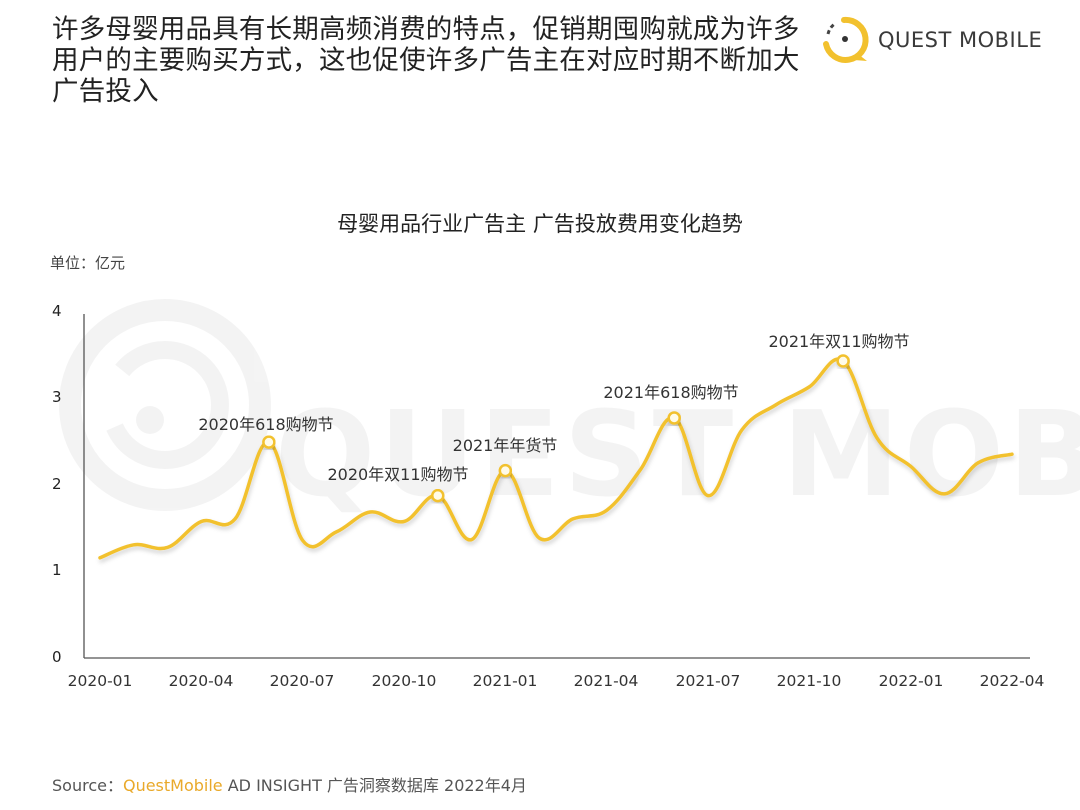 The width and height of the screenshot is (1080, 810). What do you see at coordinates (302, 681) in the screenshot?
I see `x-tick: 2020-07` at bounding box center [302, 681].